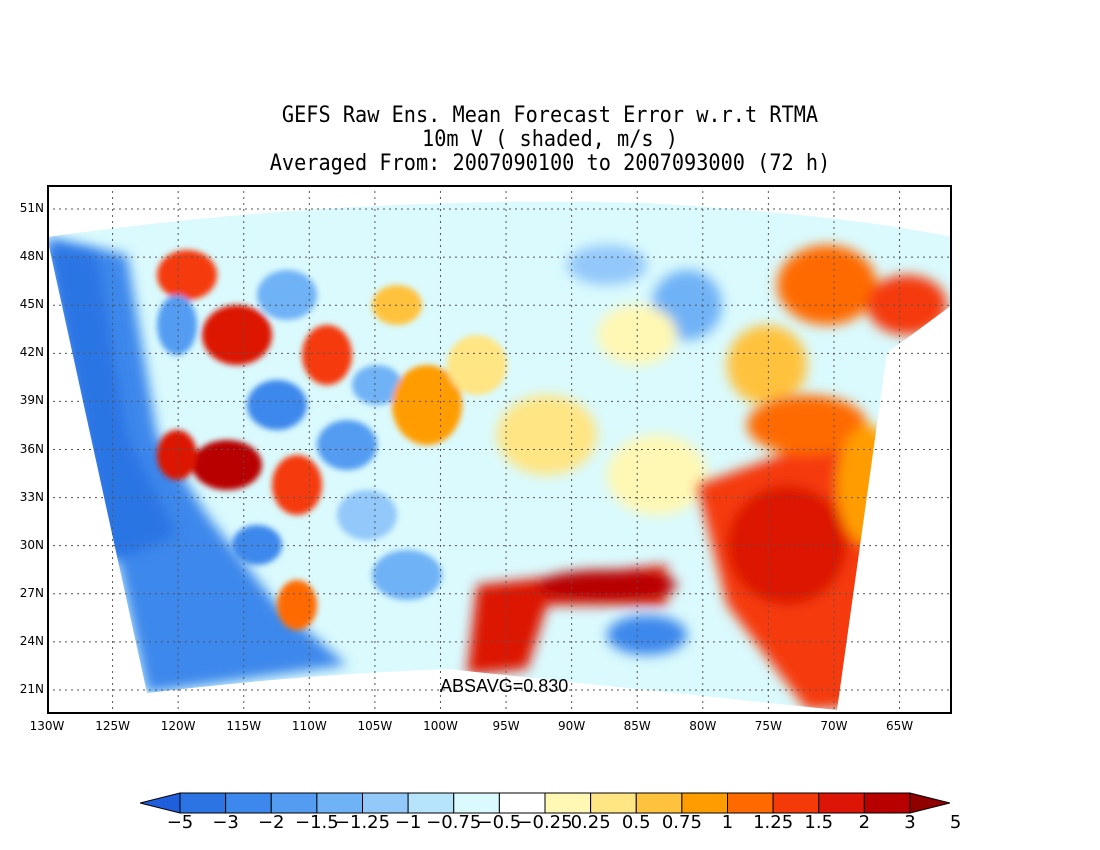 This screenshot has height=850, width=1100. I want to click on colorbar-label: 0.5, so click(636, 822).